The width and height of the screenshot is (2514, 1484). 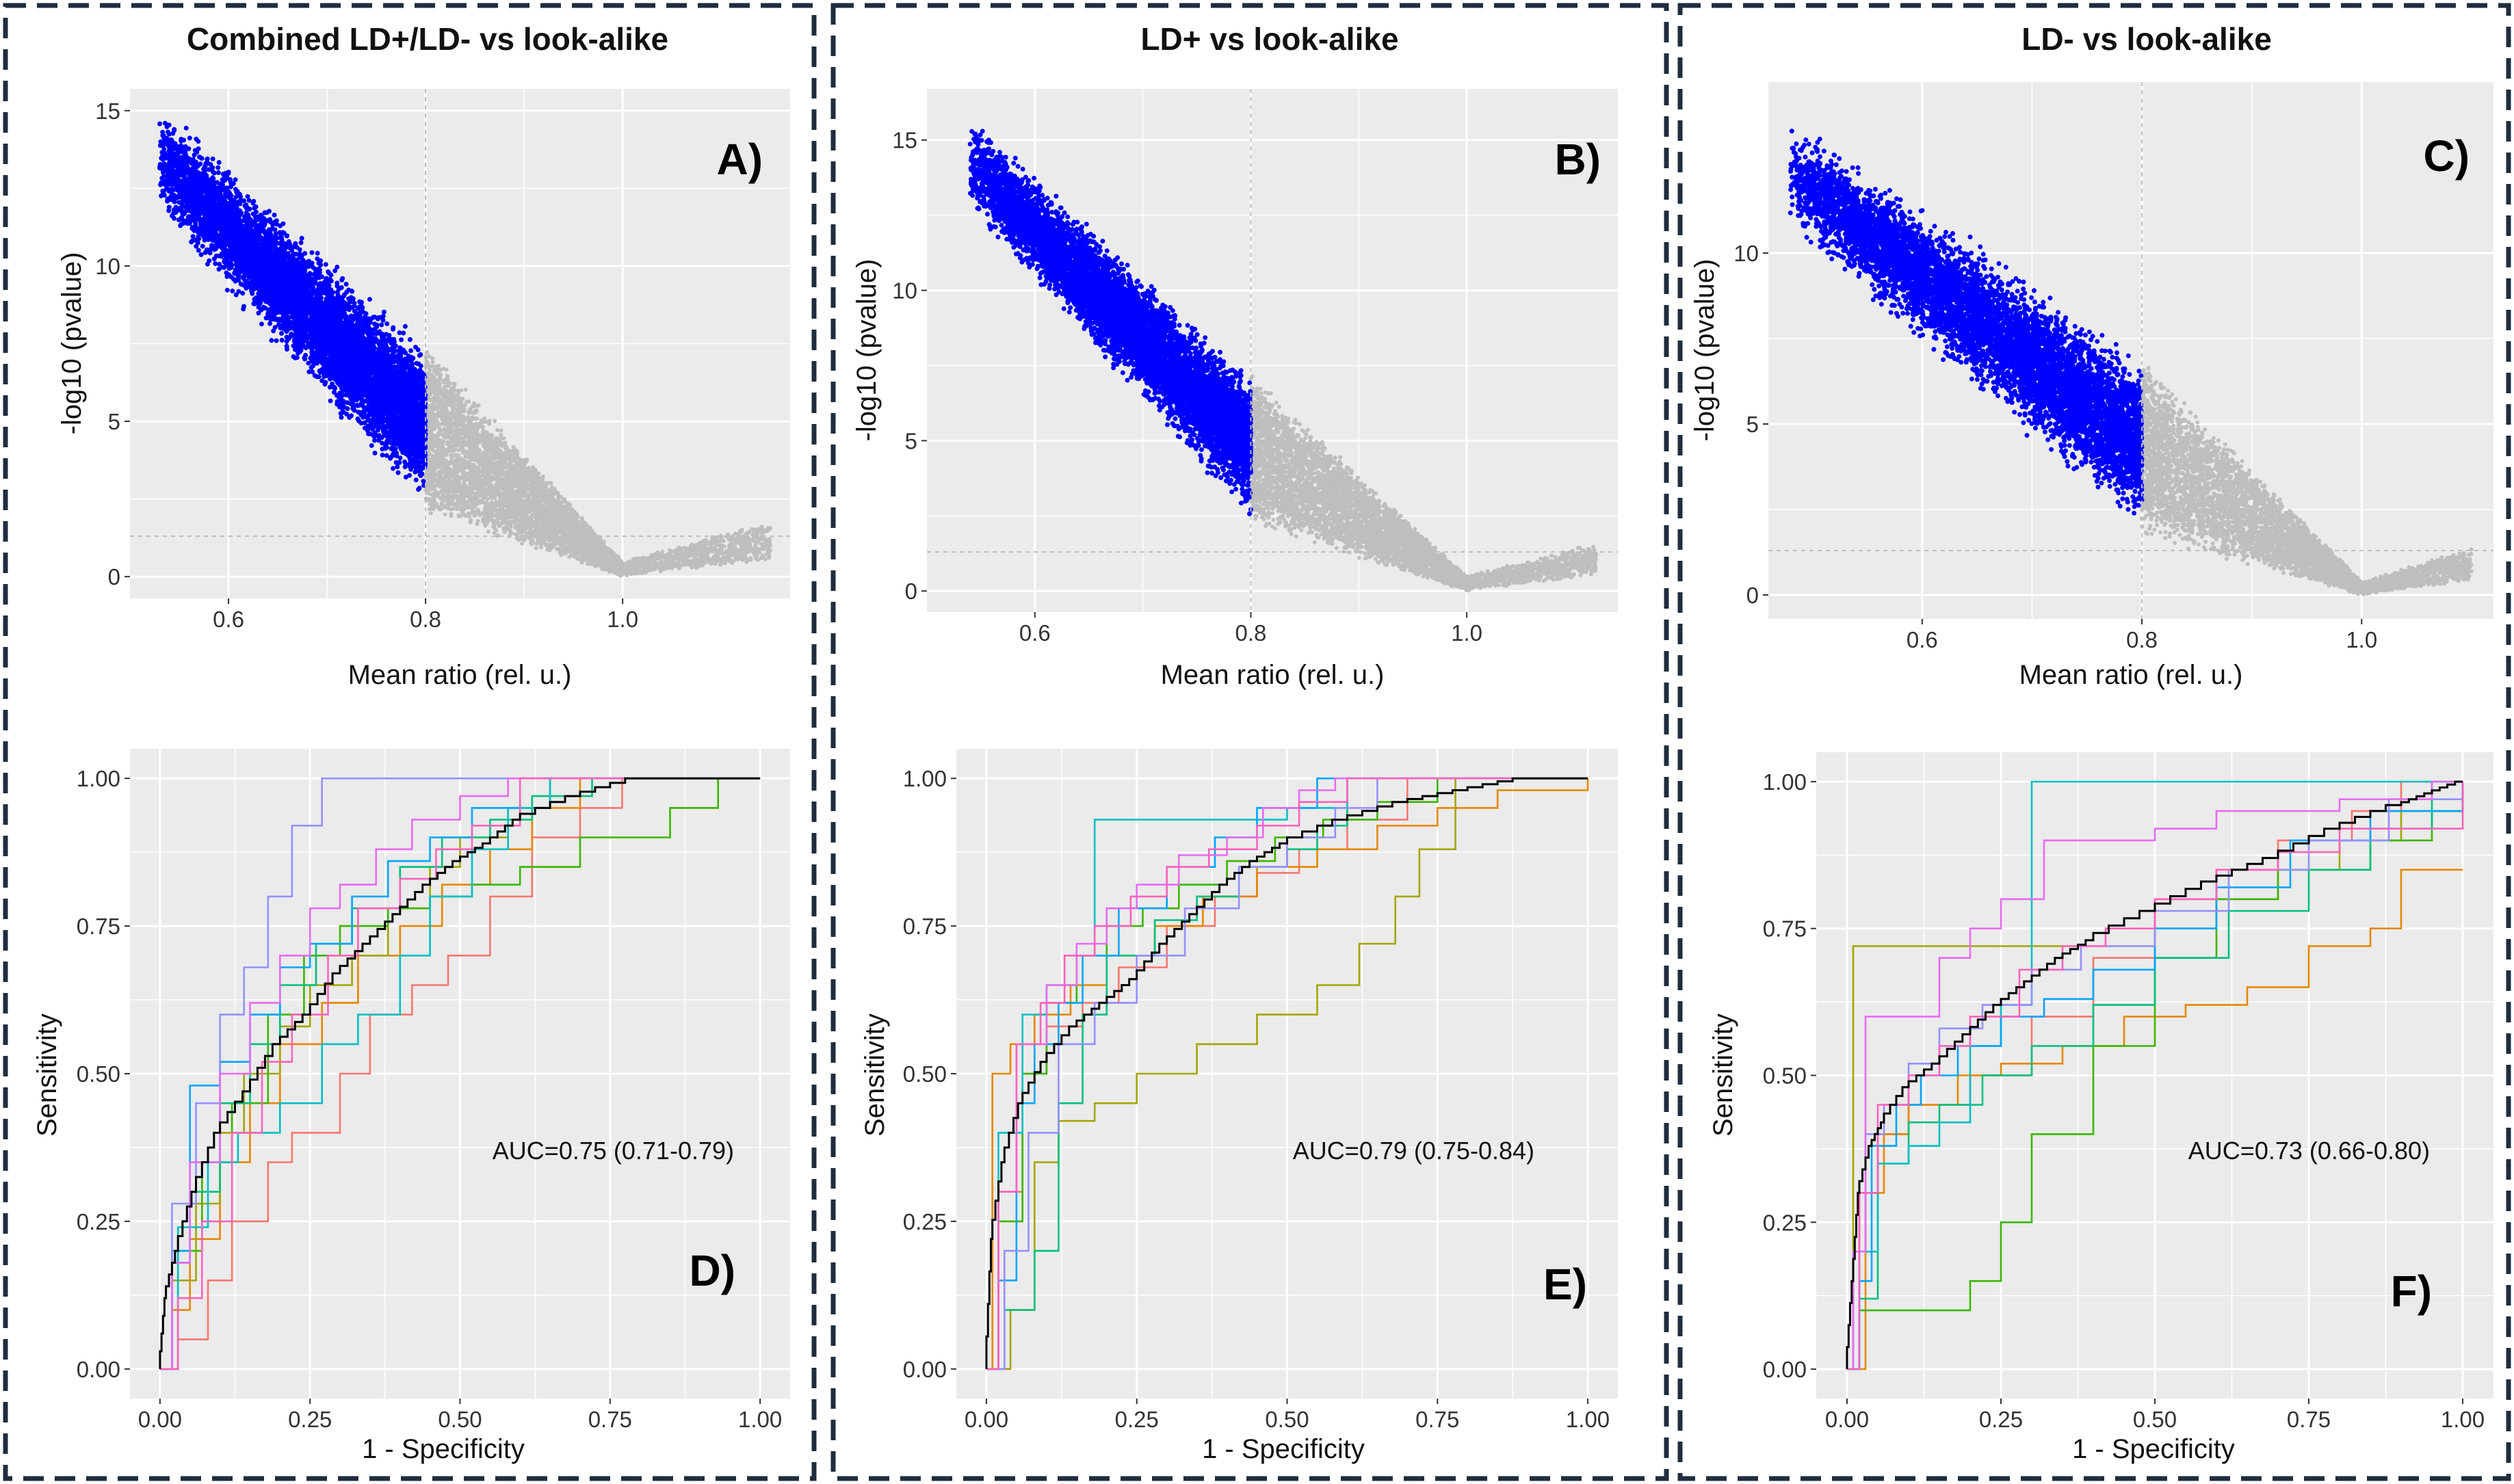 I want to click on reference-lines-a, so click(x=460, y=343).